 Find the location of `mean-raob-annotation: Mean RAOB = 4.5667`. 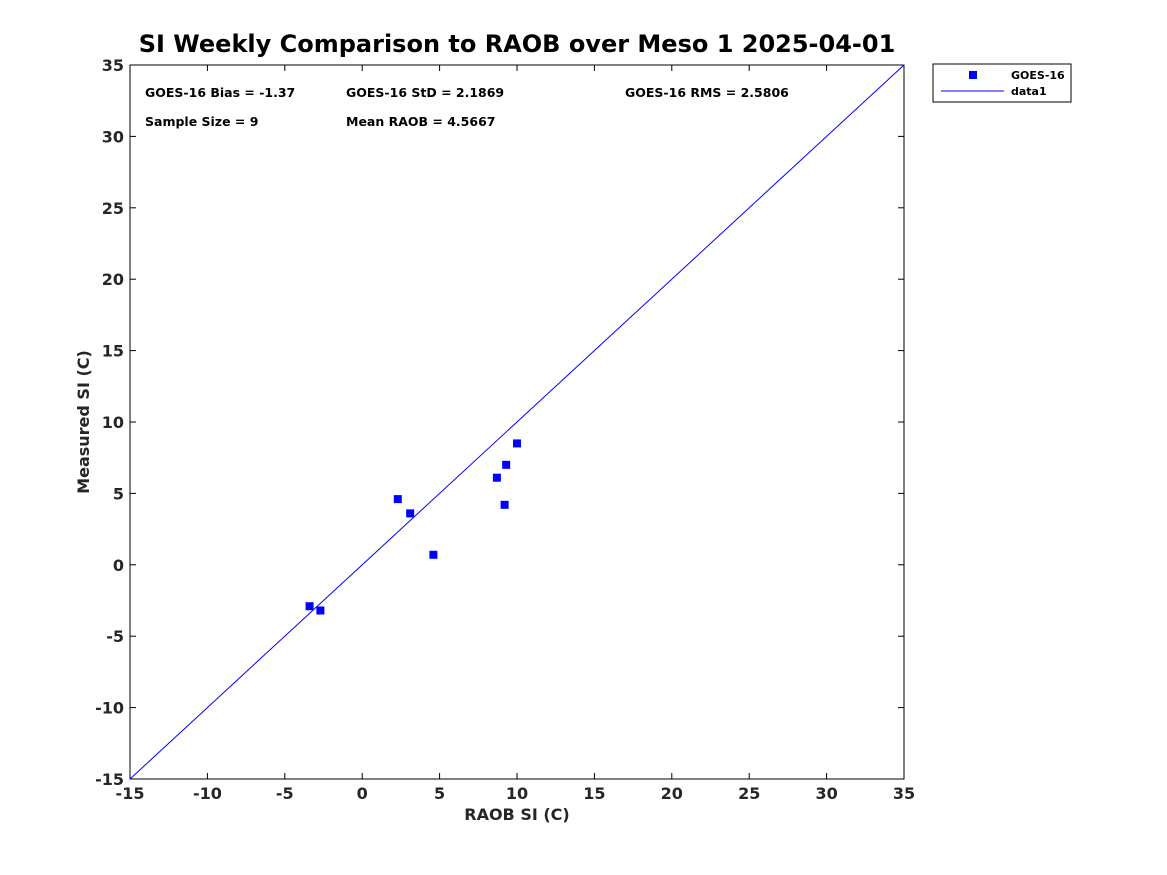

mean-raob-annotation: Mean RAOB = 4.5667 is located at coordinates (420, 121).